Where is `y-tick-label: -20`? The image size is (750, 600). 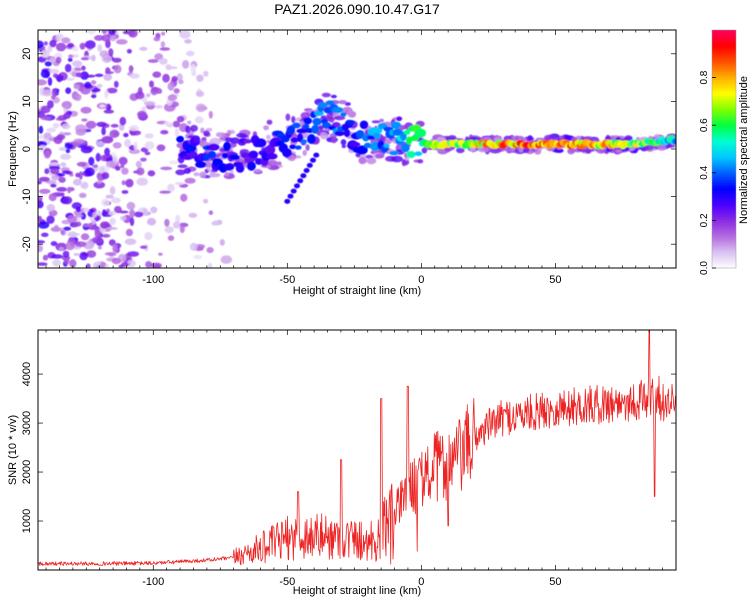 y-tick-label: -20 is located at coordinates (27, 244).